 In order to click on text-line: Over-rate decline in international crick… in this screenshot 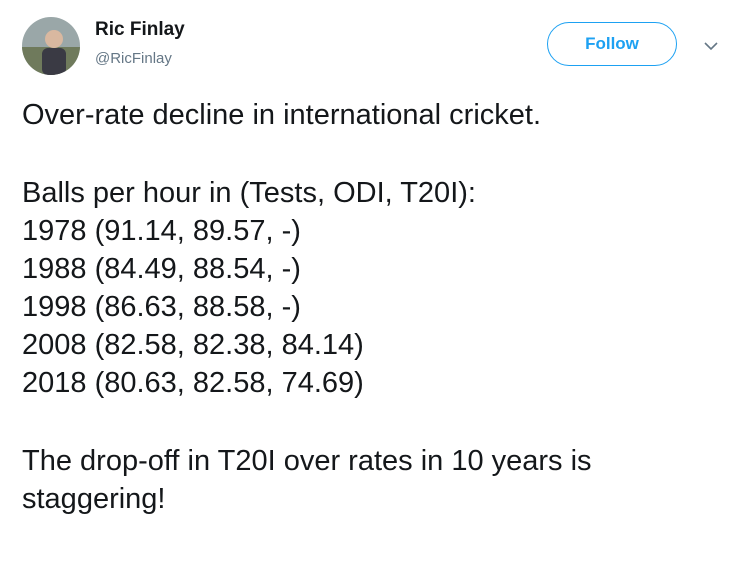, I will do `click(282, 115)`.